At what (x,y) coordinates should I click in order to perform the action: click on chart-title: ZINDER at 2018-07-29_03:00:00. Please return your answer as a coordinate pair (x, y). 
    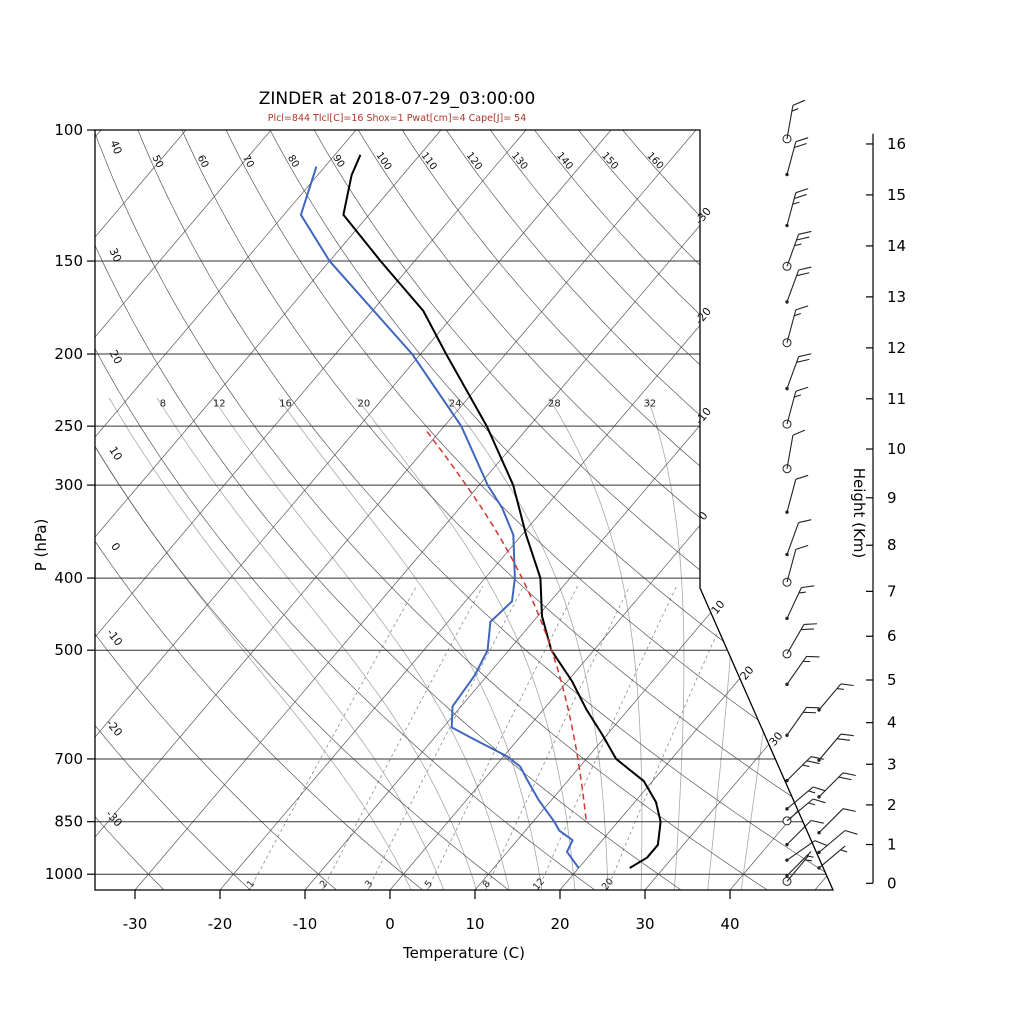
    Looking at the image, I should click on (397, 99).